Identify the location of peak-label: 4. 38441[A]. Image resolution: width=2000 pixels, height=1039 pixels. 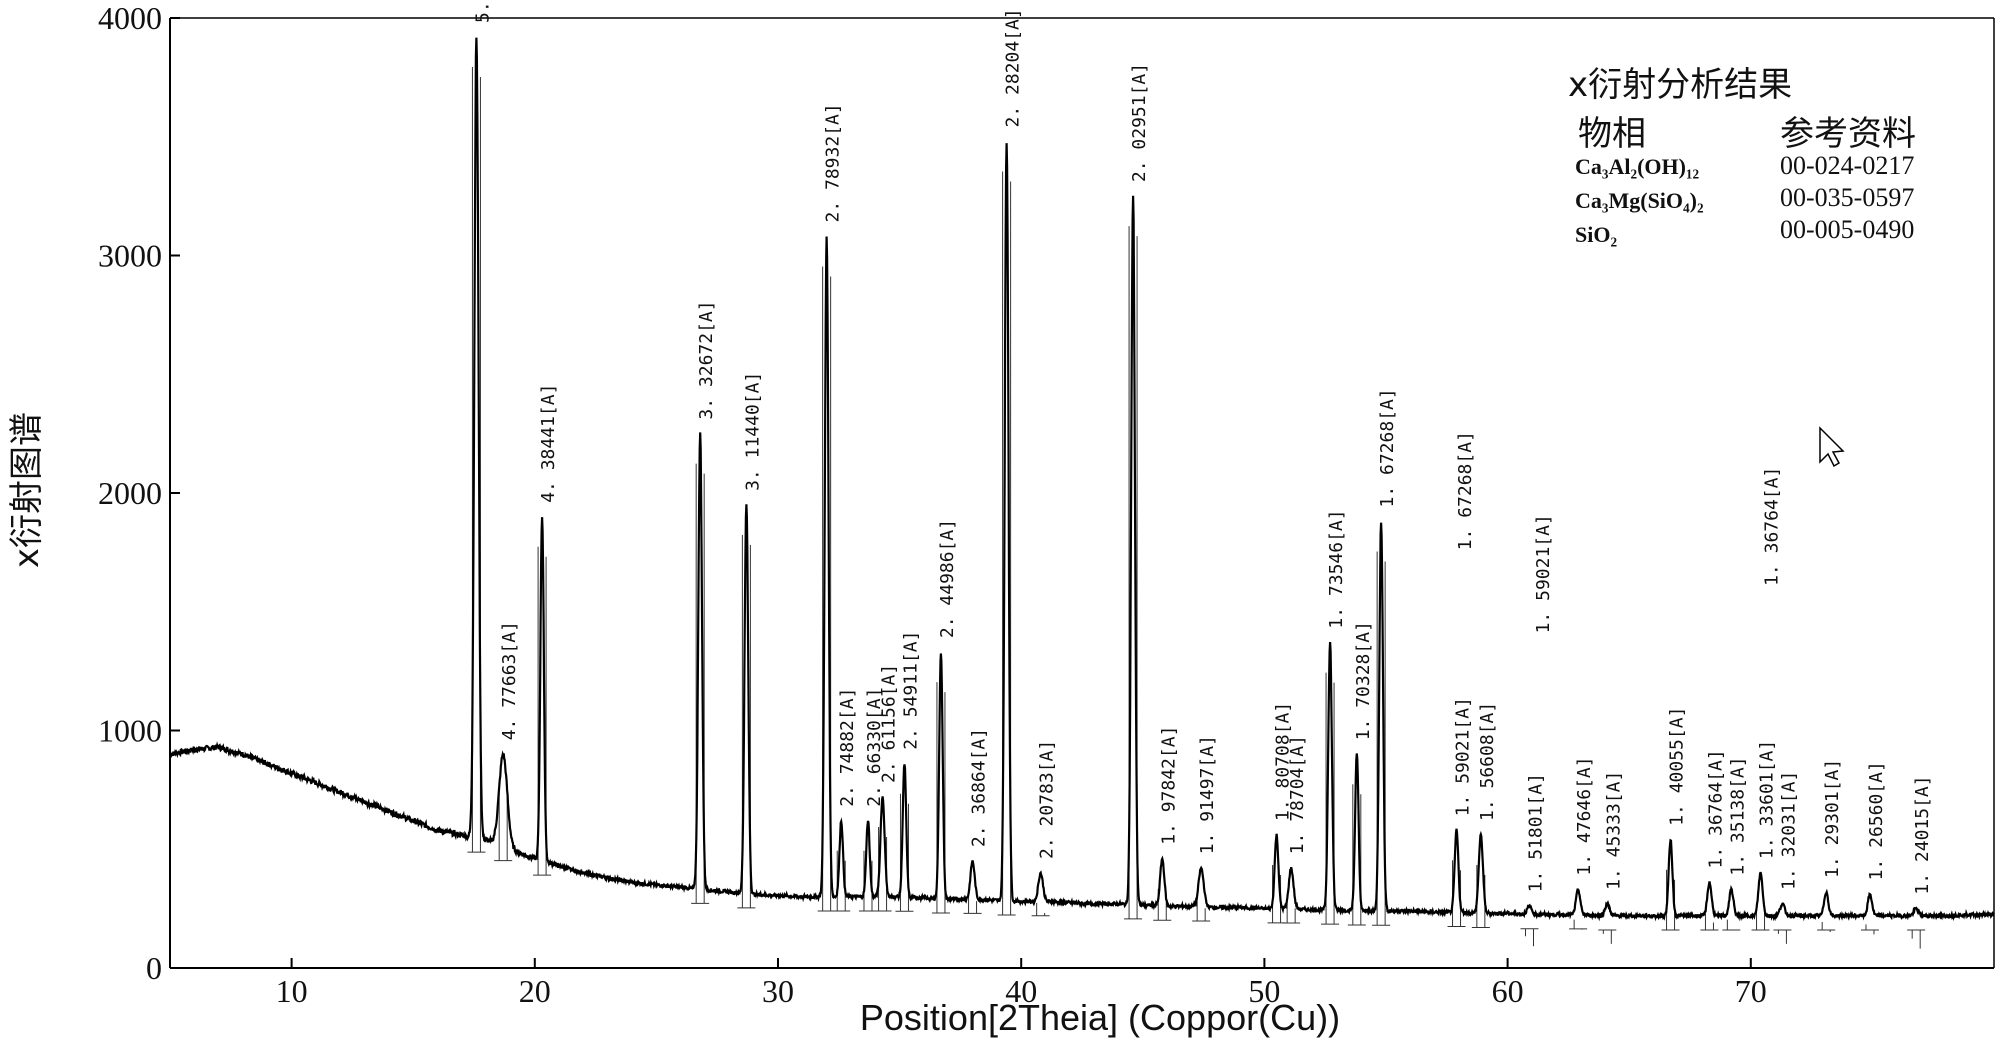
(548, 443).